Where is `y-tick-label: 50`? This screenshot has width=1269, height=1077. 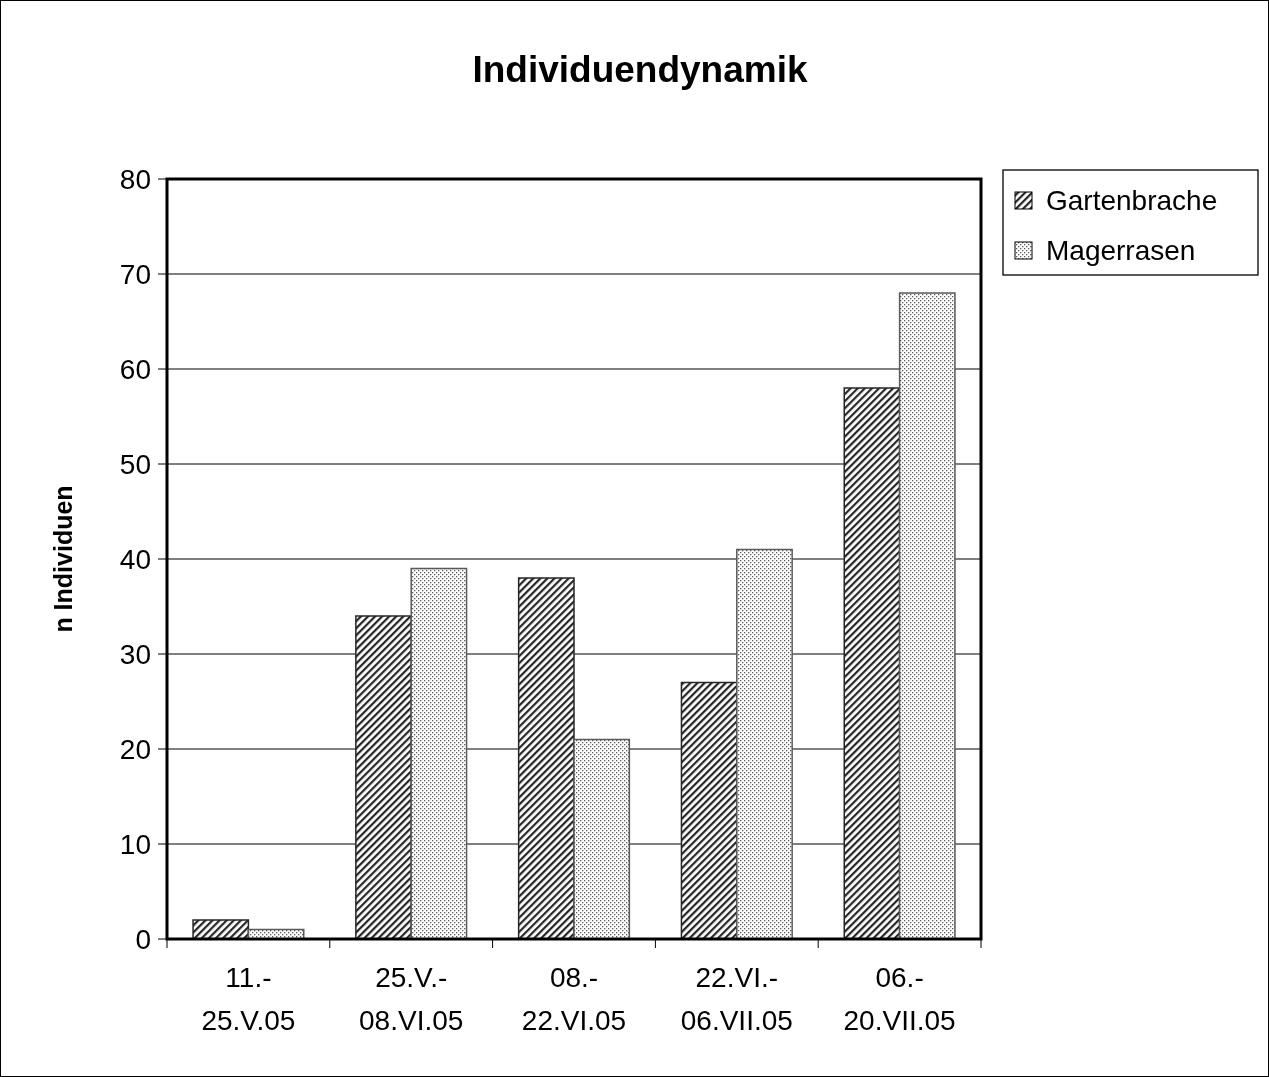 y-tick-label: 50 is located at coordinates (135, 464).